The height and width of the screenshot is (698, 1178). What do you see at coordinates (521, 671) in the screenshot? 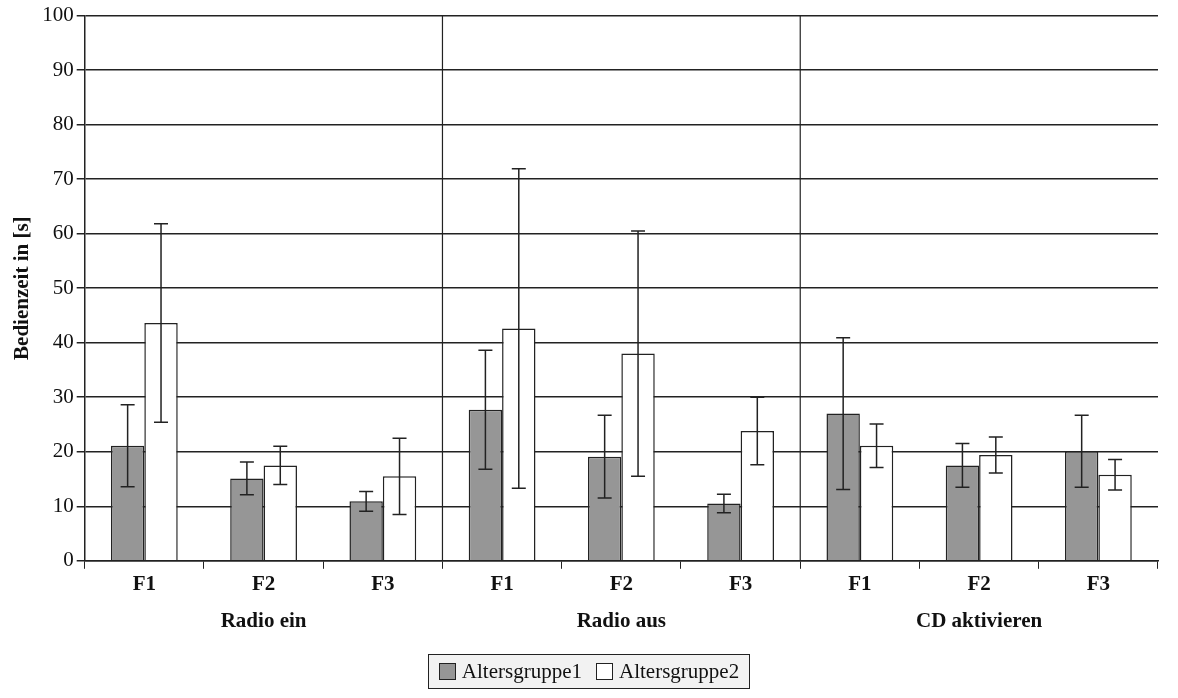
I see `legend-label: Altersgruppe1` at bounding box center [521, 671].